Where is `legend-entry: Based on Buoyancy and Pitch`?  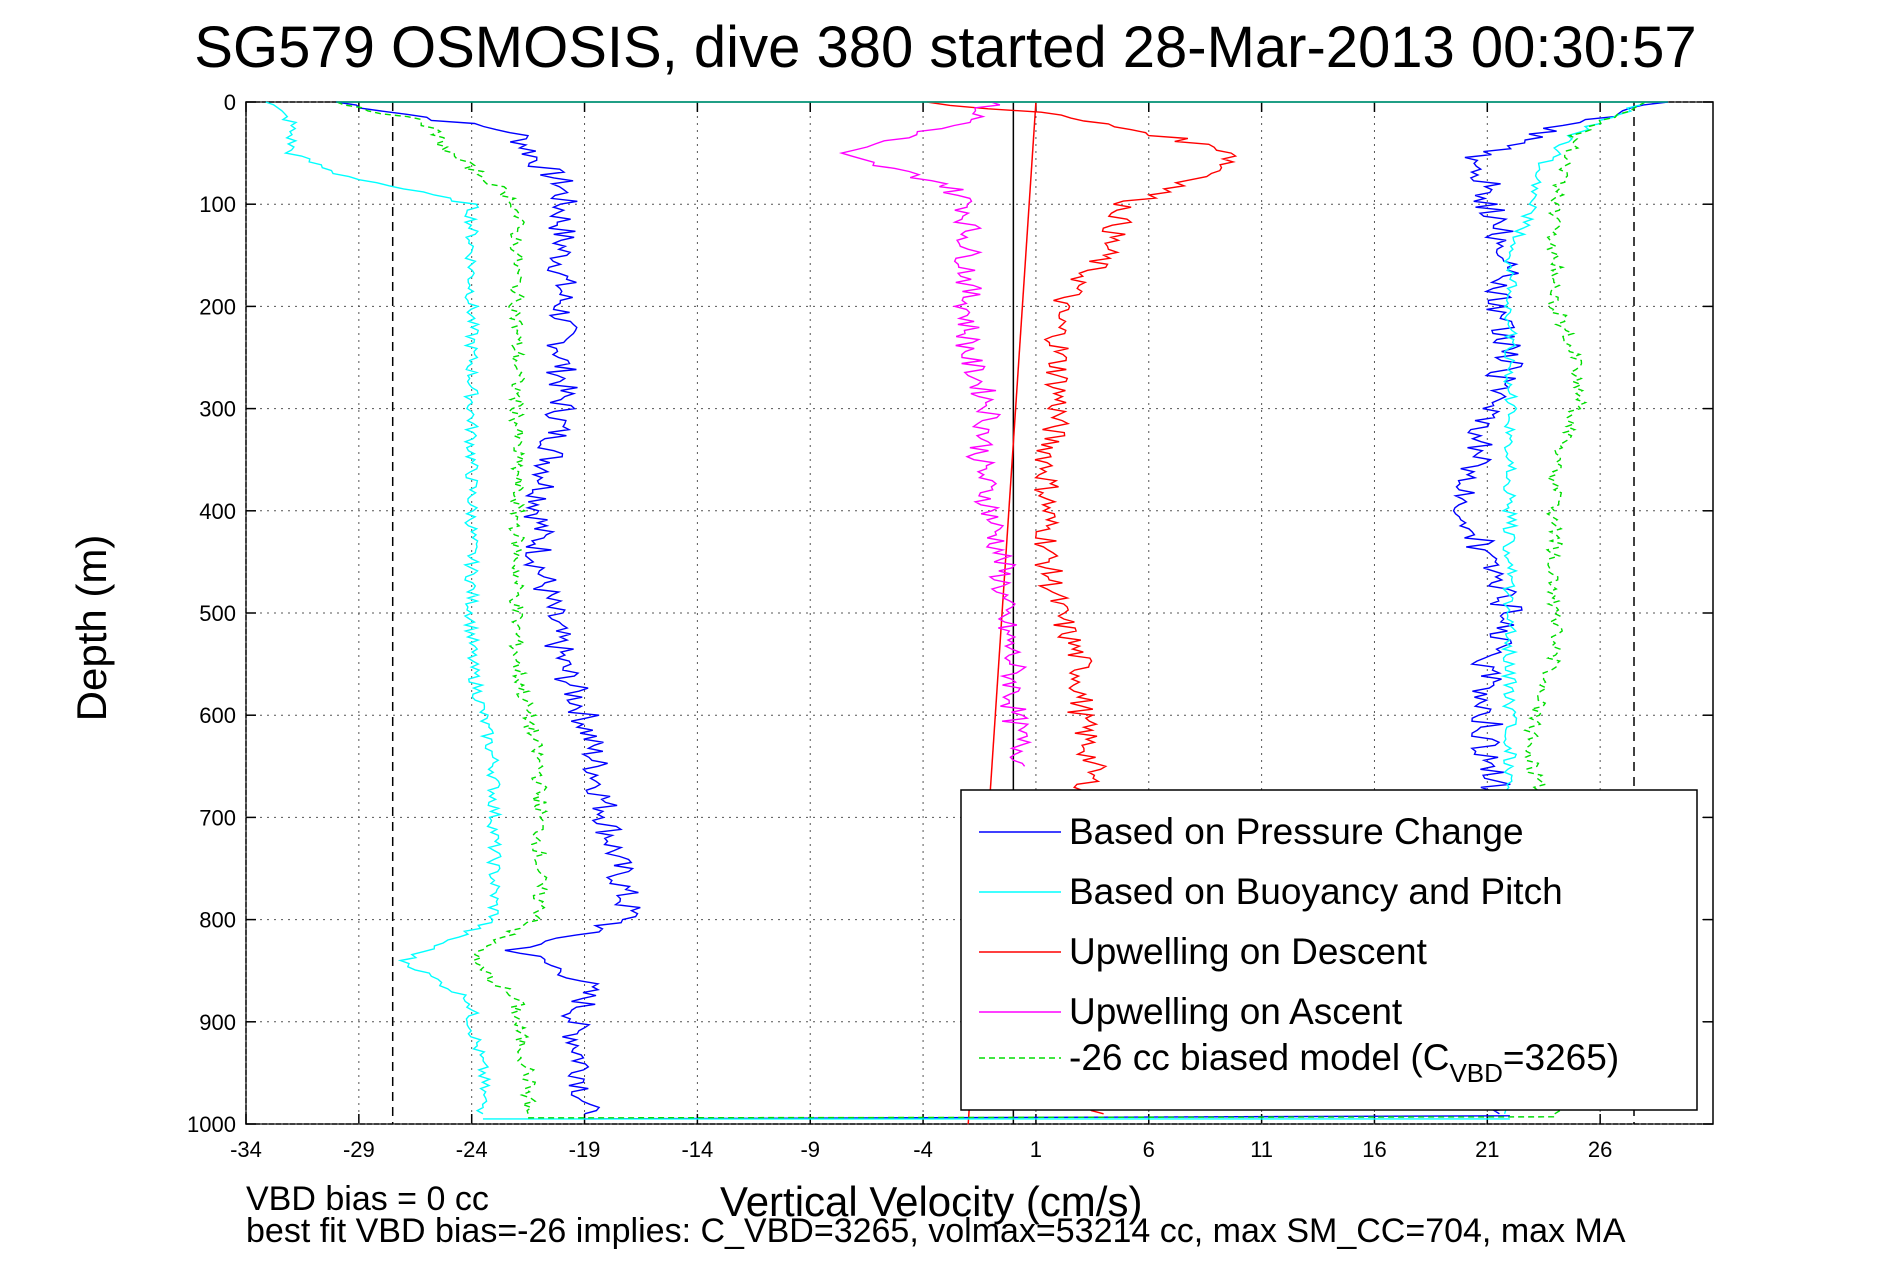
legend-entry: Based on Buoyancy and Pitch is located at coordinates (1316, 891).